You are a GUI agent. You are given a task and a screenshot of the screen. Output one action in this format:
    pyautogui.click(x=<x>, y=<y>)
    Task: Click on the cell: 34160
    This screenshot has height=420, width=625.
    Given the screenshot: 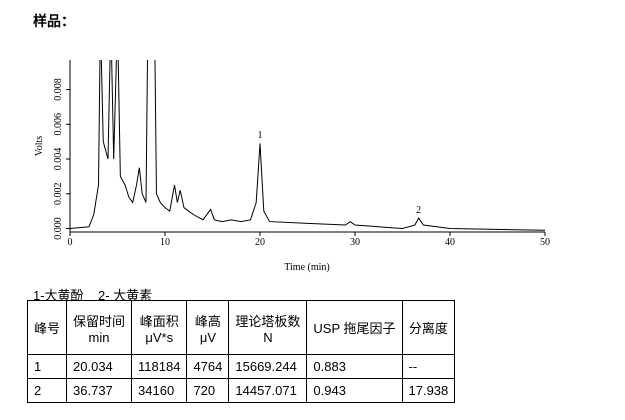 What is the action you would take?
    pyautogui.click(x=159, y=390)
    